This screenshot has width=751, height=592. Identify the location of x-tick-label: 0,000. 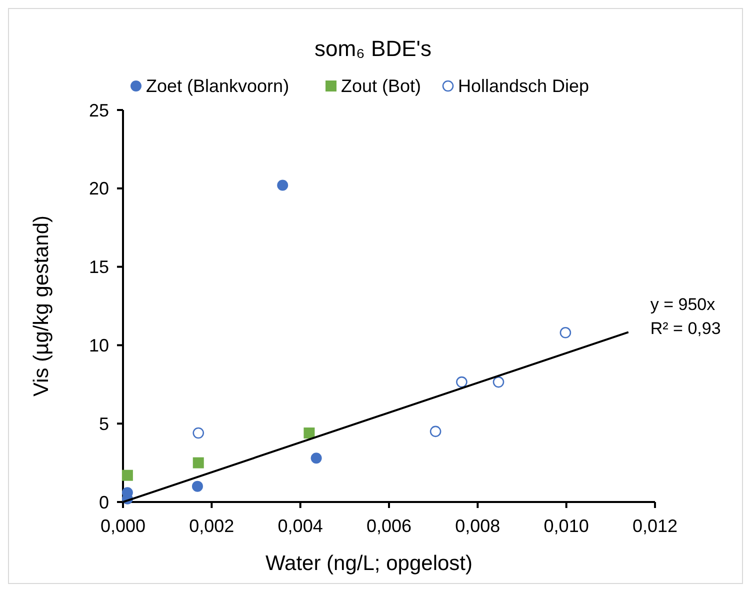
(123, 526).